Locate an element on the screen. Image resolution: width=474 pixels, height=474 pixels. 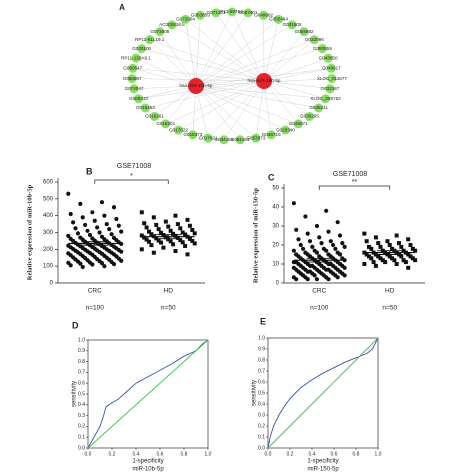
y-tick-label: 0.7 is located at coordinates (81, 373).